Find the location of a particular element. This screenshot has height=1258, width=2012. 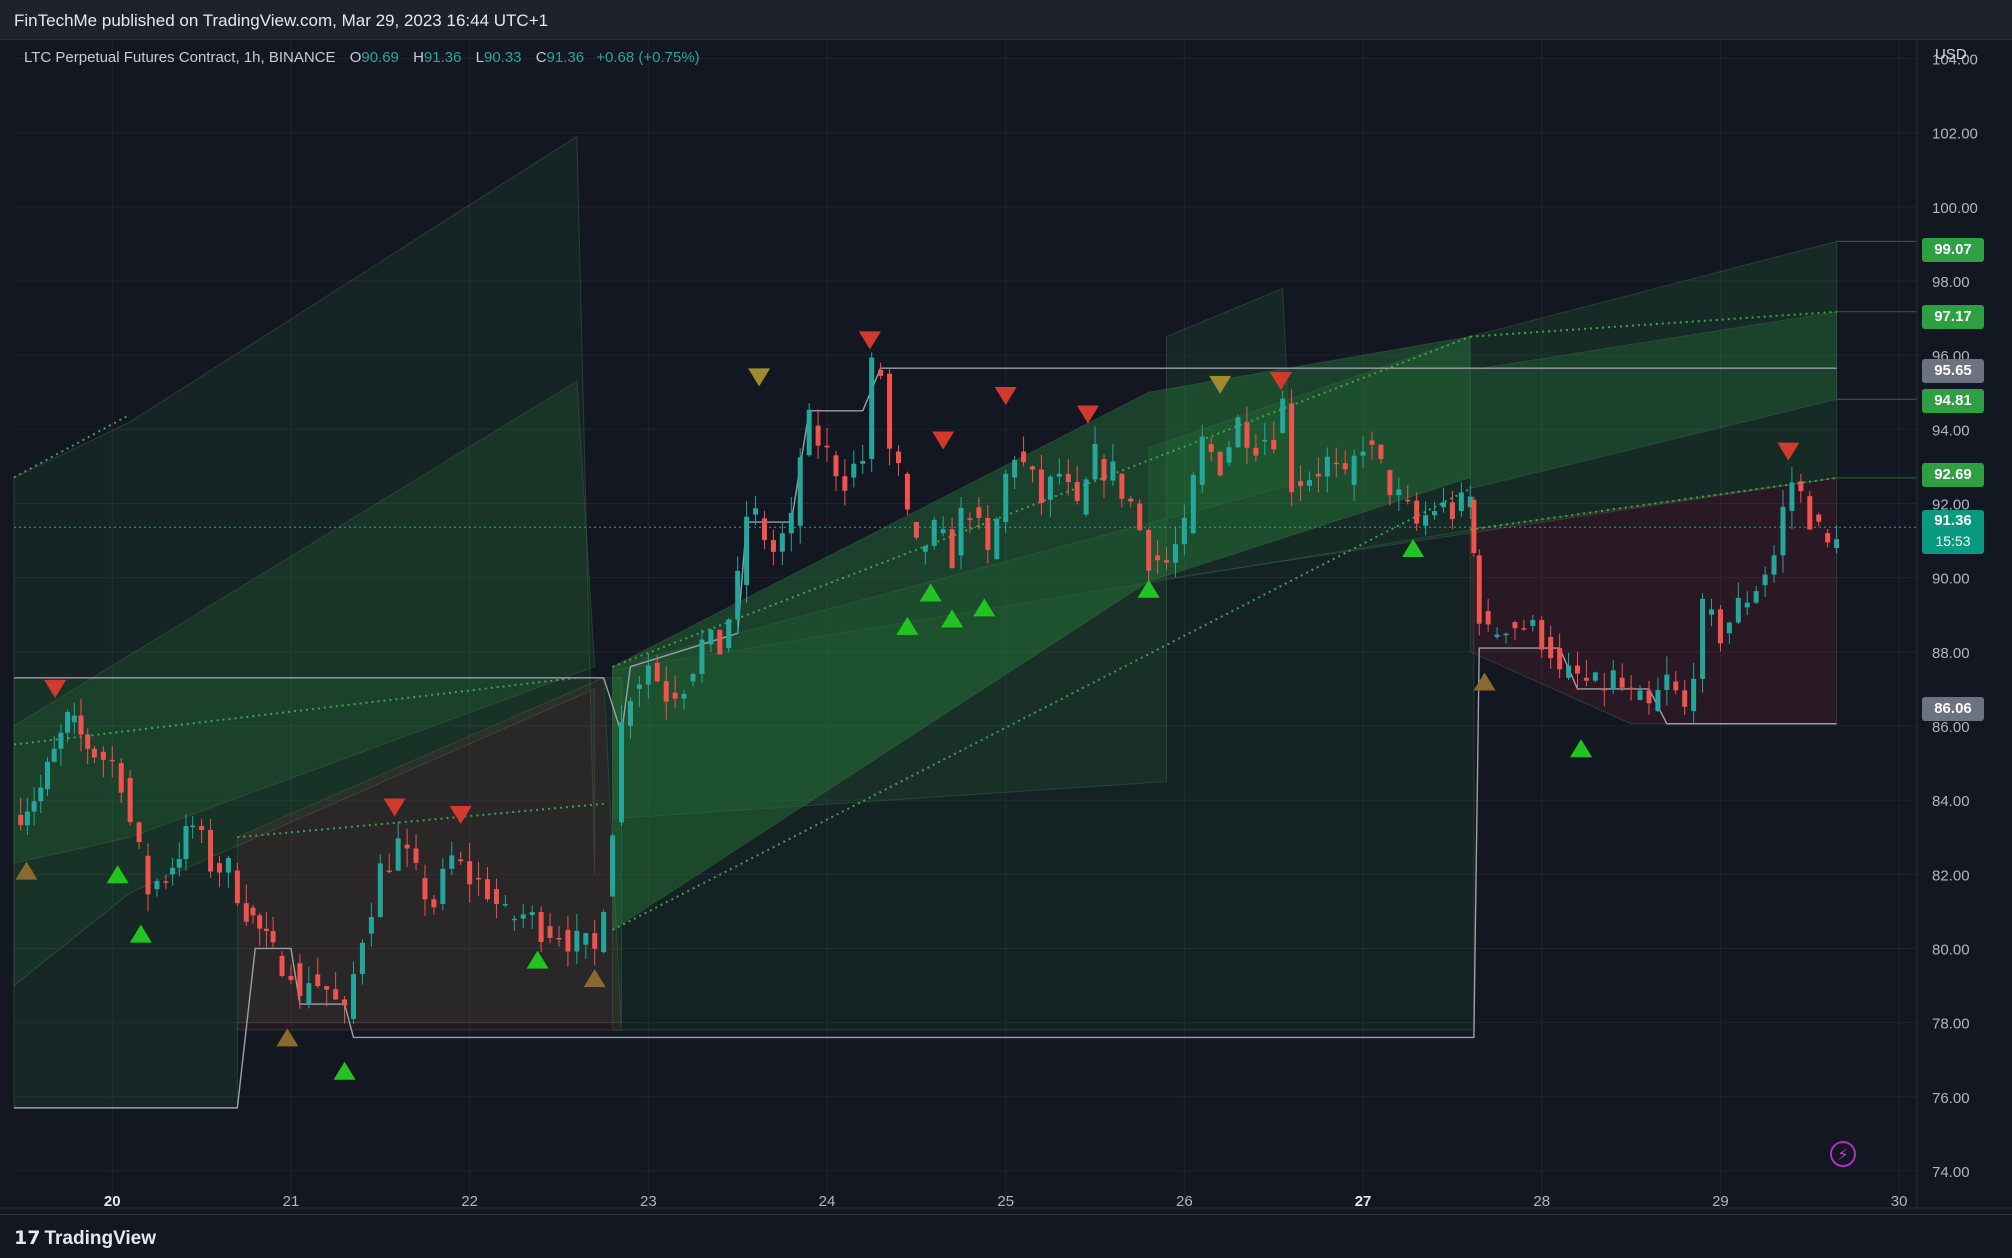

time-axis: 20 21 22 23 24 25 26 27 28 29 30 is located at coordinates (1006, 1201).